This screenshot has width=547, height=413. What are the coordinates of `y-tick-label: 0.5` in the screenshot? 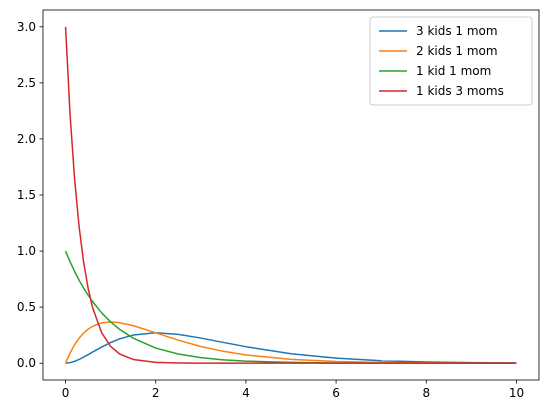 It's located at (26, 307).